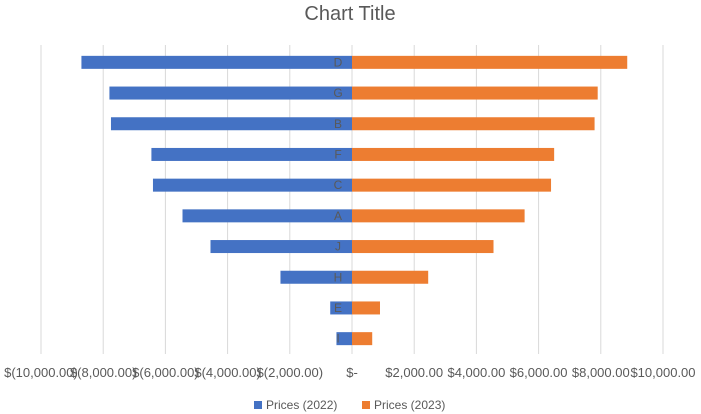 The height and width of the screenshot is (414, 701). What do you see at coordinates (290, 372) in the screenshot?
I see `x-tick-label-4: $(2,000.00)` at bounding box center [290, 372].